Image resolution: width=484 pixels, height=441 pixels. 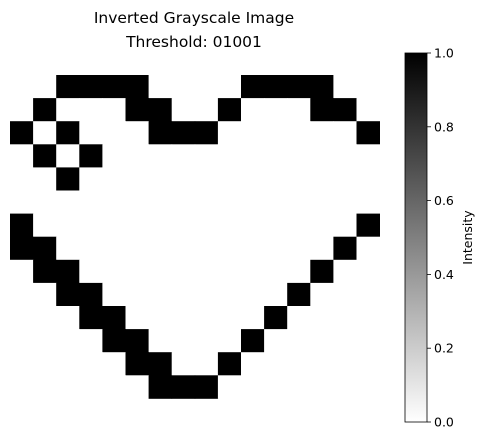 I want to click on chart-title-line-1: Inverted Grayscale Image, so click(x=194, y=18).